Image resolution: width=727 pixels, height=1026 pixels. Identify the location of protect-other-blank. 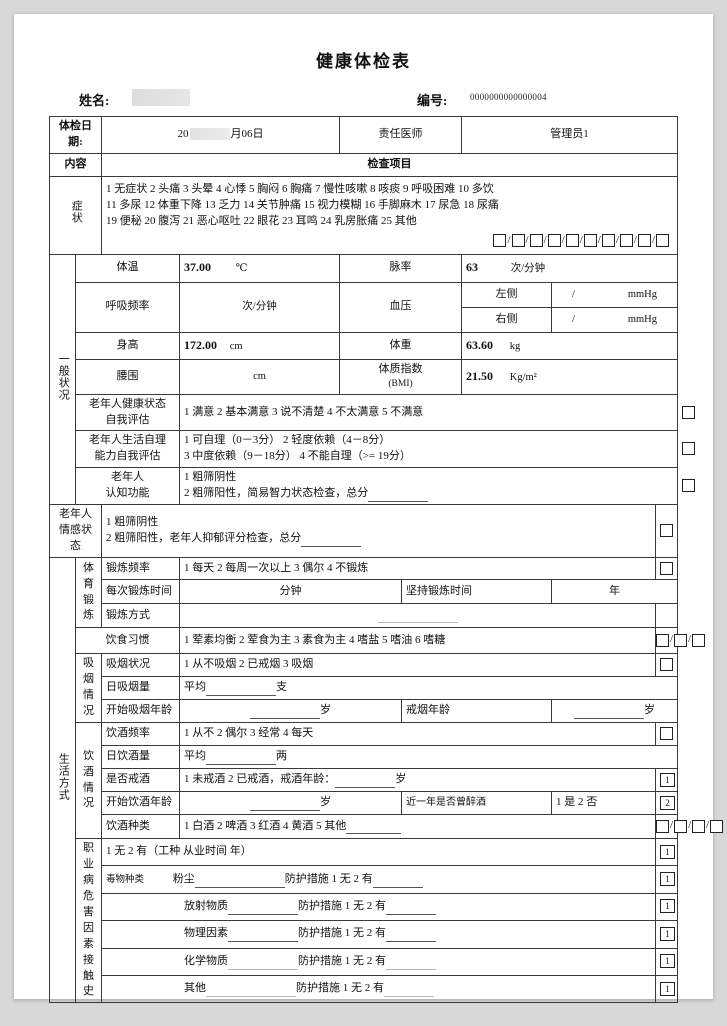
(408, 991).